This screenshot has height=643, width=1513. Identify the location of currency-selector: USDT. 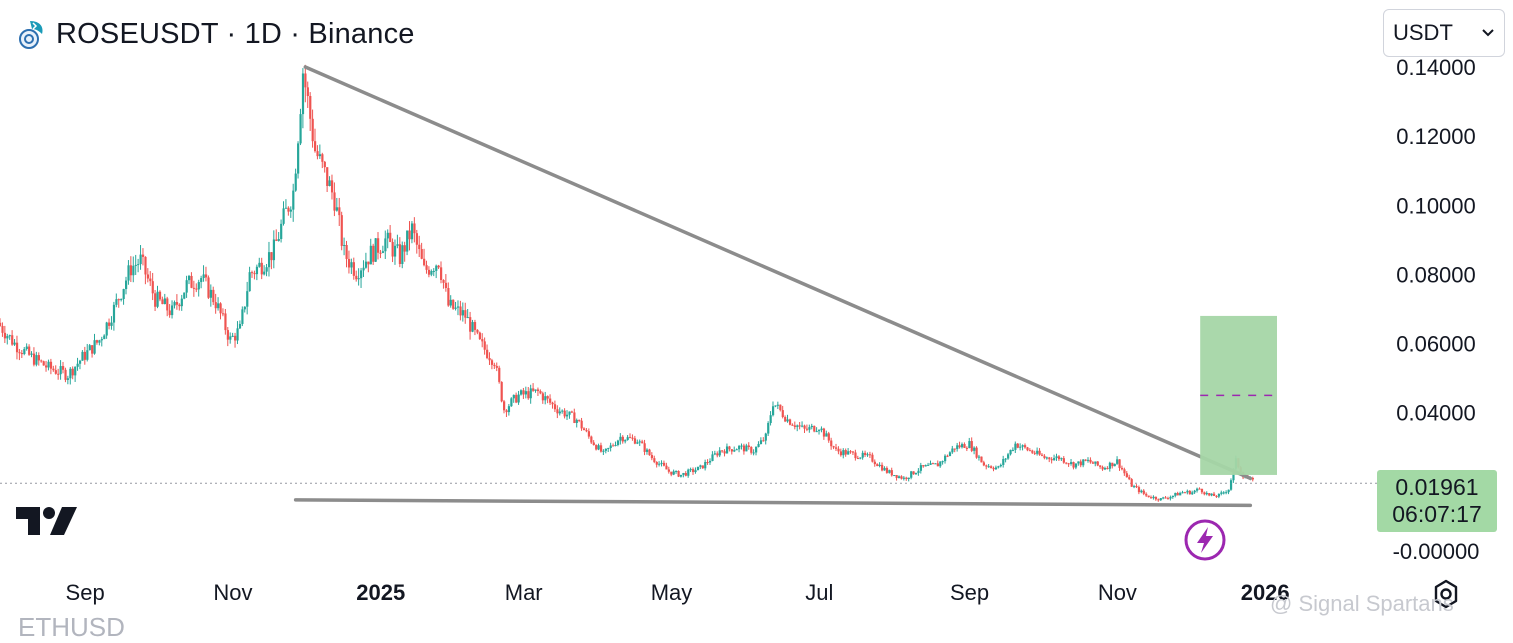
(1444, 33).